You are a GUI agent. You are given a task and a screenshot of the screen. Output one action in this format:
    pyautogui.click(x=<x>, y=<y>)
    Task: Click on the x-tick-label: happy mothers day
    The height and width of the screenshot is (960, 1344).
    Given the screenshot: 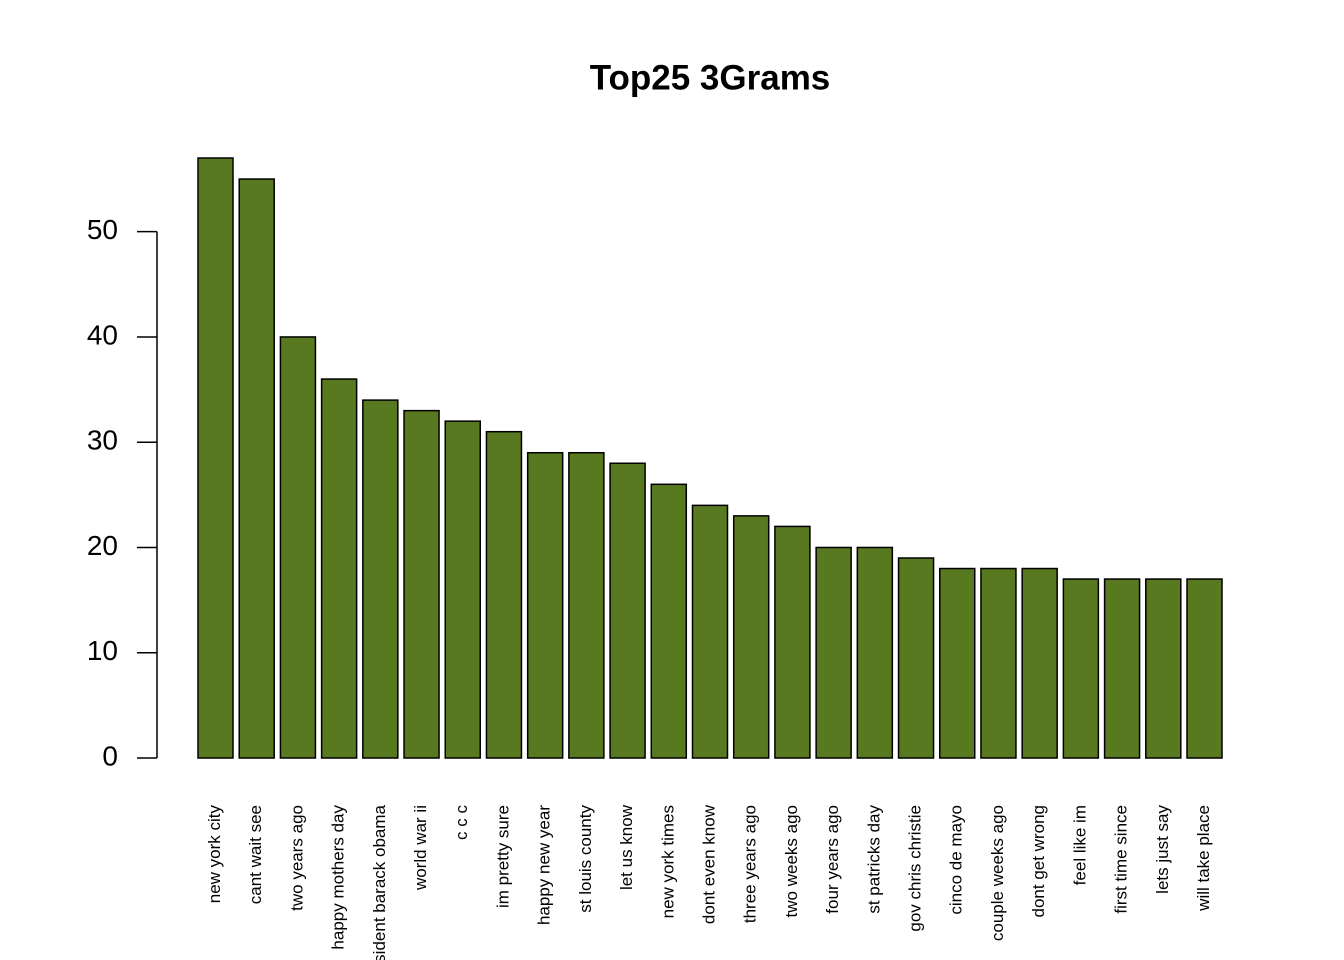 What is the action you would take?
    pyautogui.click(x=338, y=877)
    